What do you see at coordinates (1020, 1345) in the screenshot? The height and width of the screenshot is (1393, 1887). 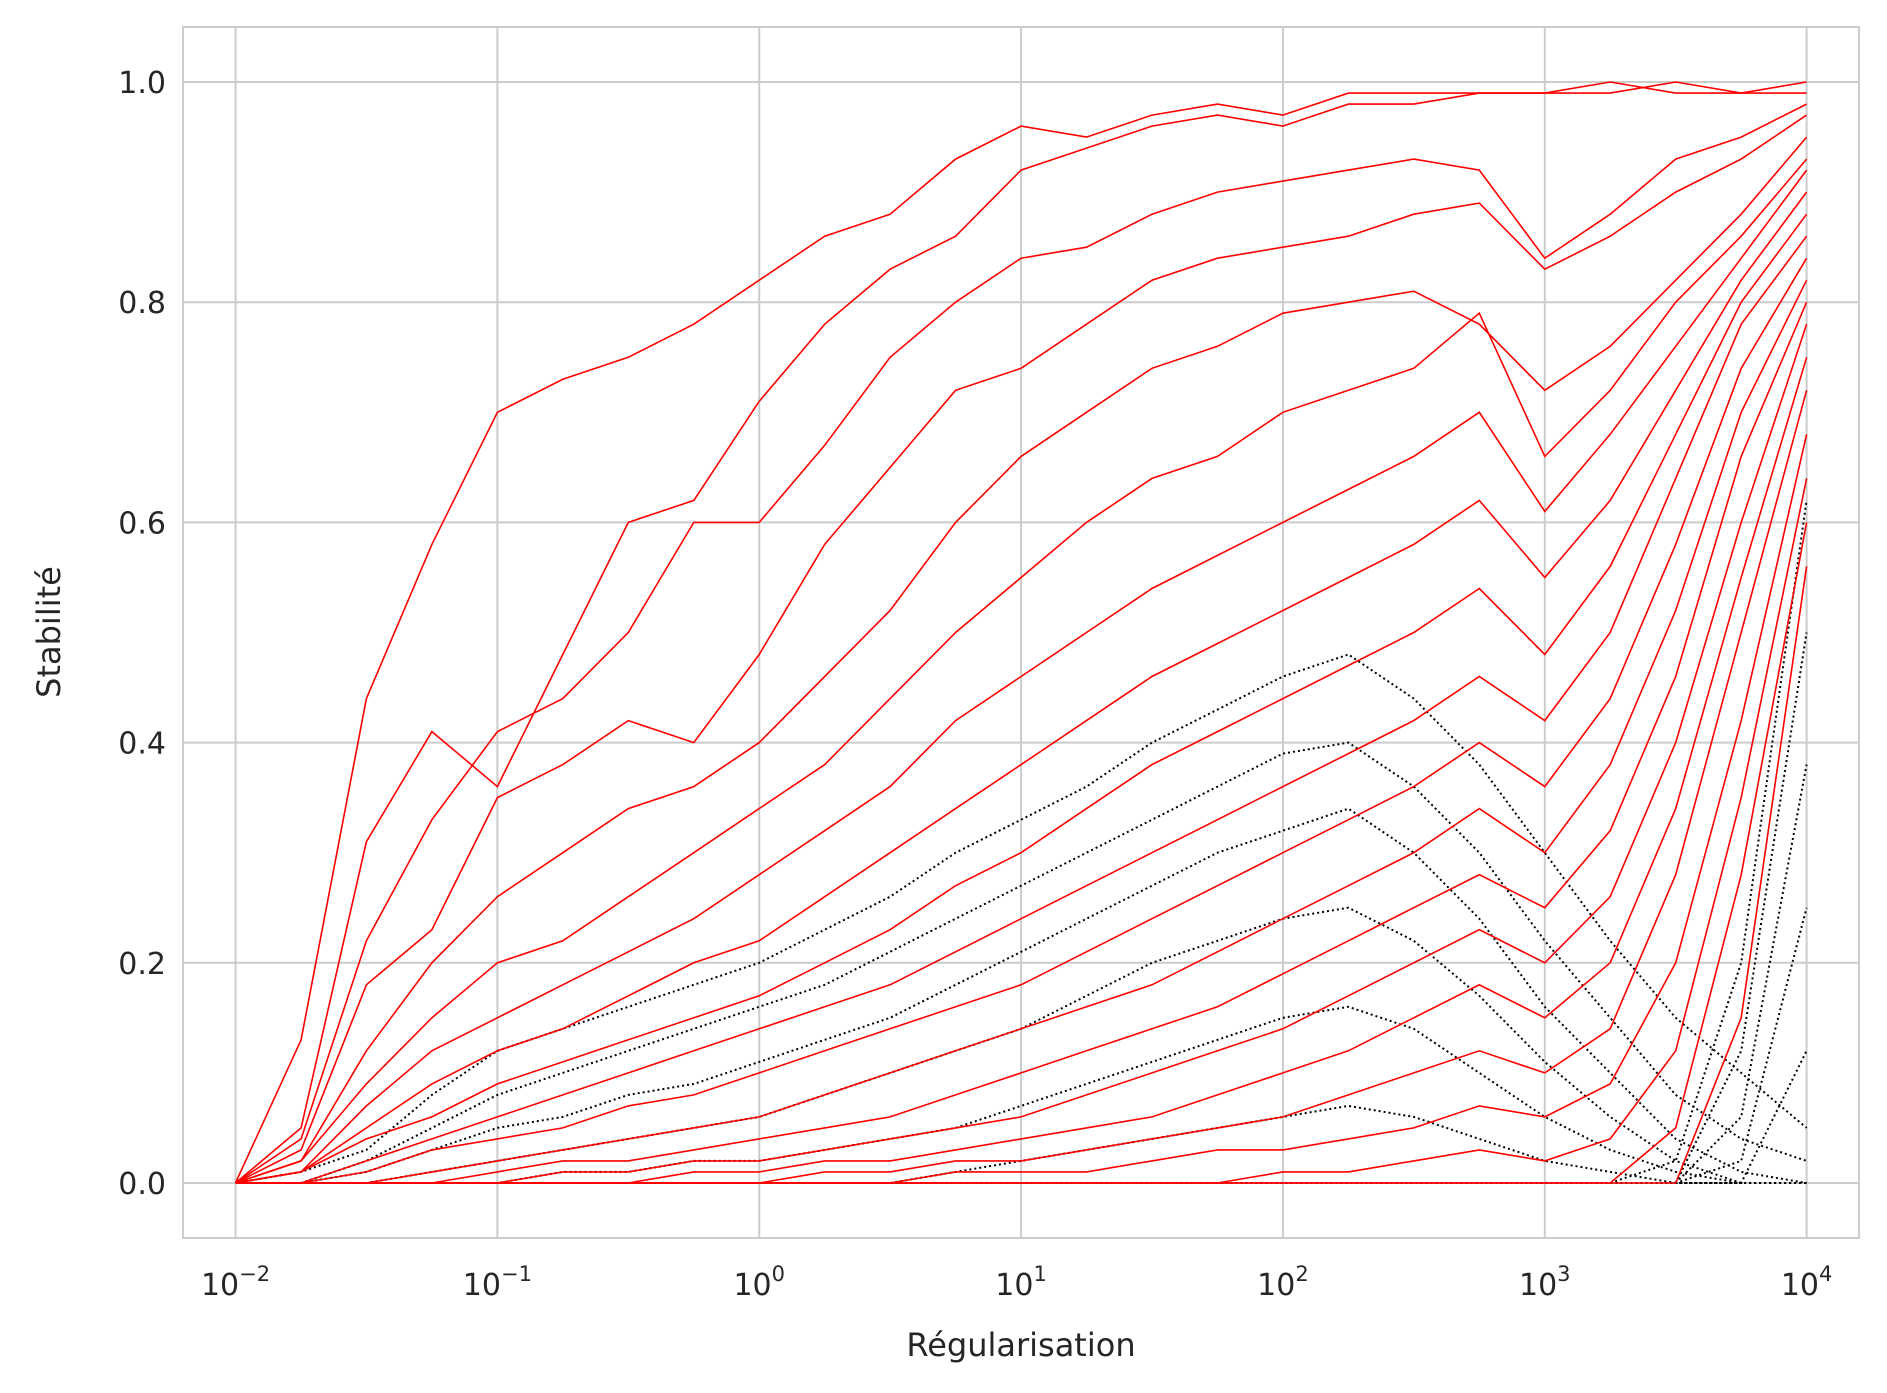 I see `x-axis-title: Régularisation` at bounding box center [1020, 1345].